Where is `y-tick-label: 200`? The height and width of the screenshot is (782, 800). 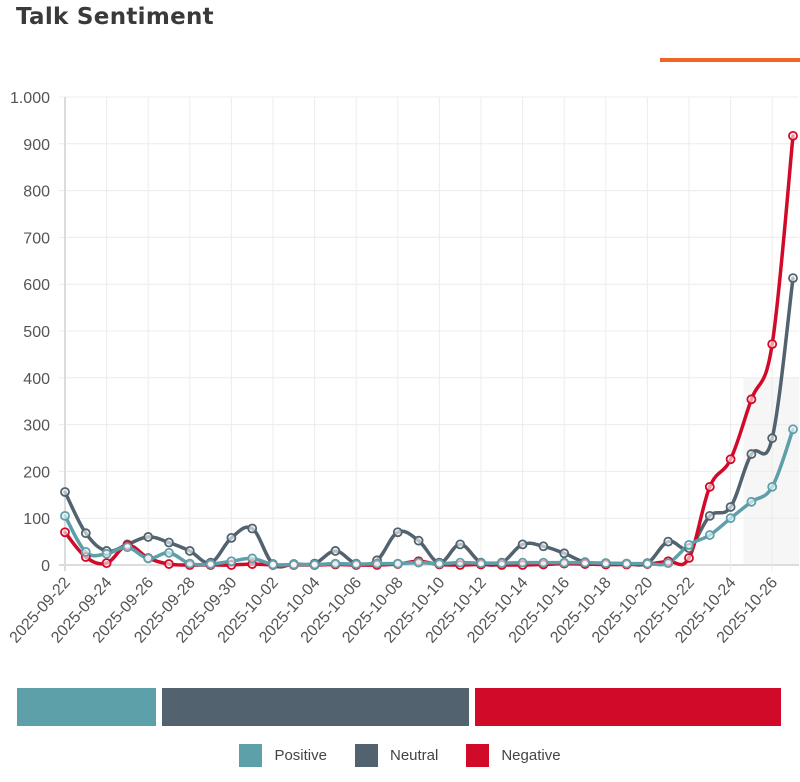 y-tick-label: 200 is located at coordinates (36, 472).